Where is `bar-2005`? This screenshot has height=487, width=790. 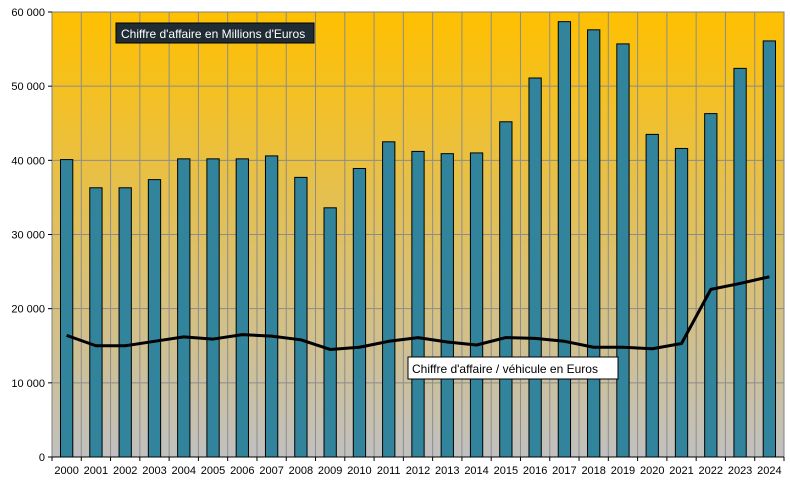
bar-2005 is located at coordinates (213, 308).